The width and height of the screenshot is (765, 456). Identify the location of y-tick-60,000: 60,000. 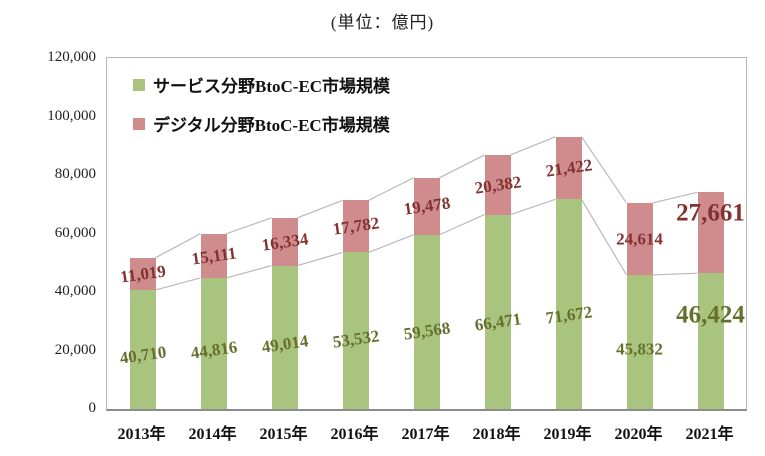
(75, 232).